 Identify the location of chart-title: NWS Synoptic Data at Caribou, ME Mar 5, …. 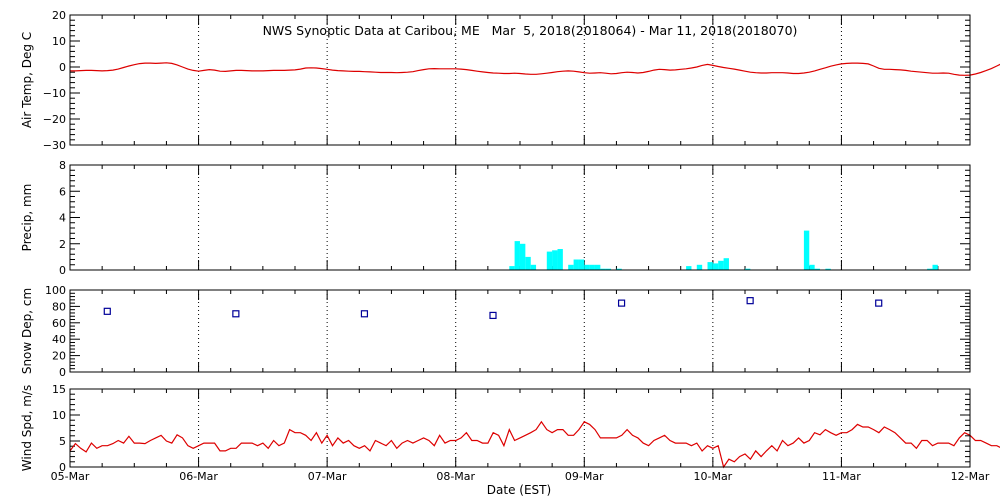
(530, 30).